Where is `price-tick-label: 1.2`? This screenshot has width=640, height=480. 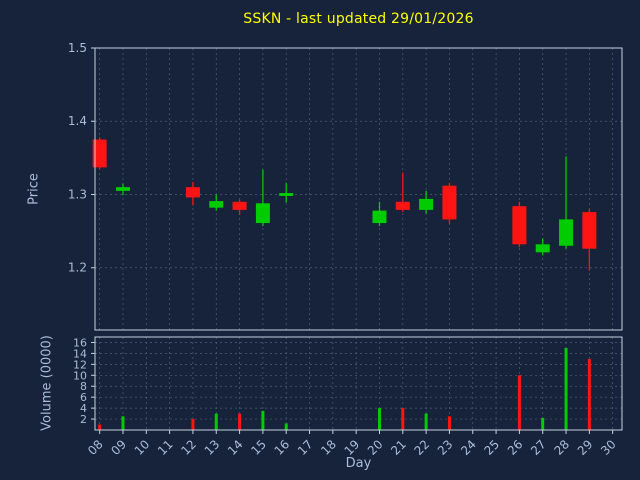
price-tick-label: 1.2 is located at coordinates (77, 268).